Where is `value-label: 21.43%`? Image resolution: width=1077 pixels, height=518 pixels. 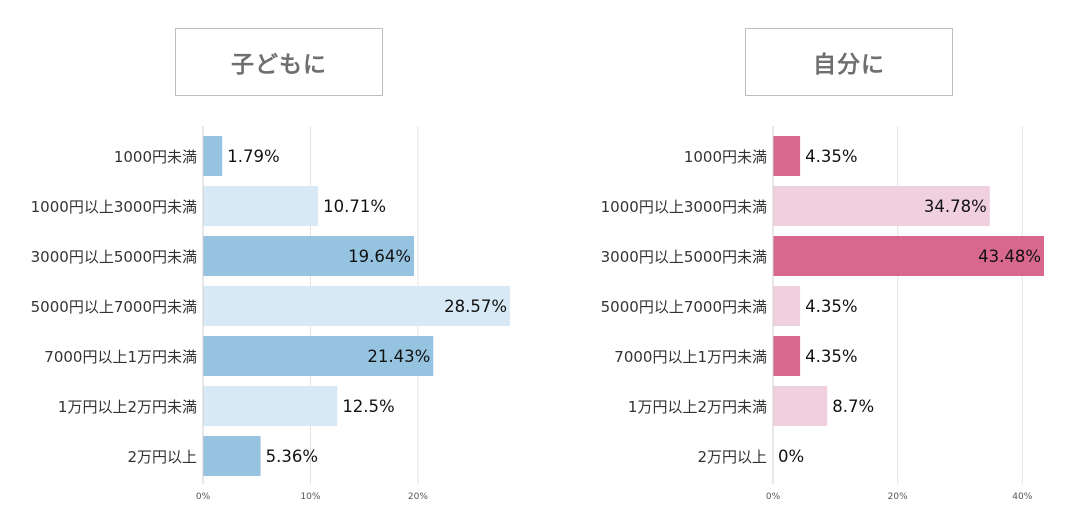
value-label: 21.43% is located at coordinates (398, 356).